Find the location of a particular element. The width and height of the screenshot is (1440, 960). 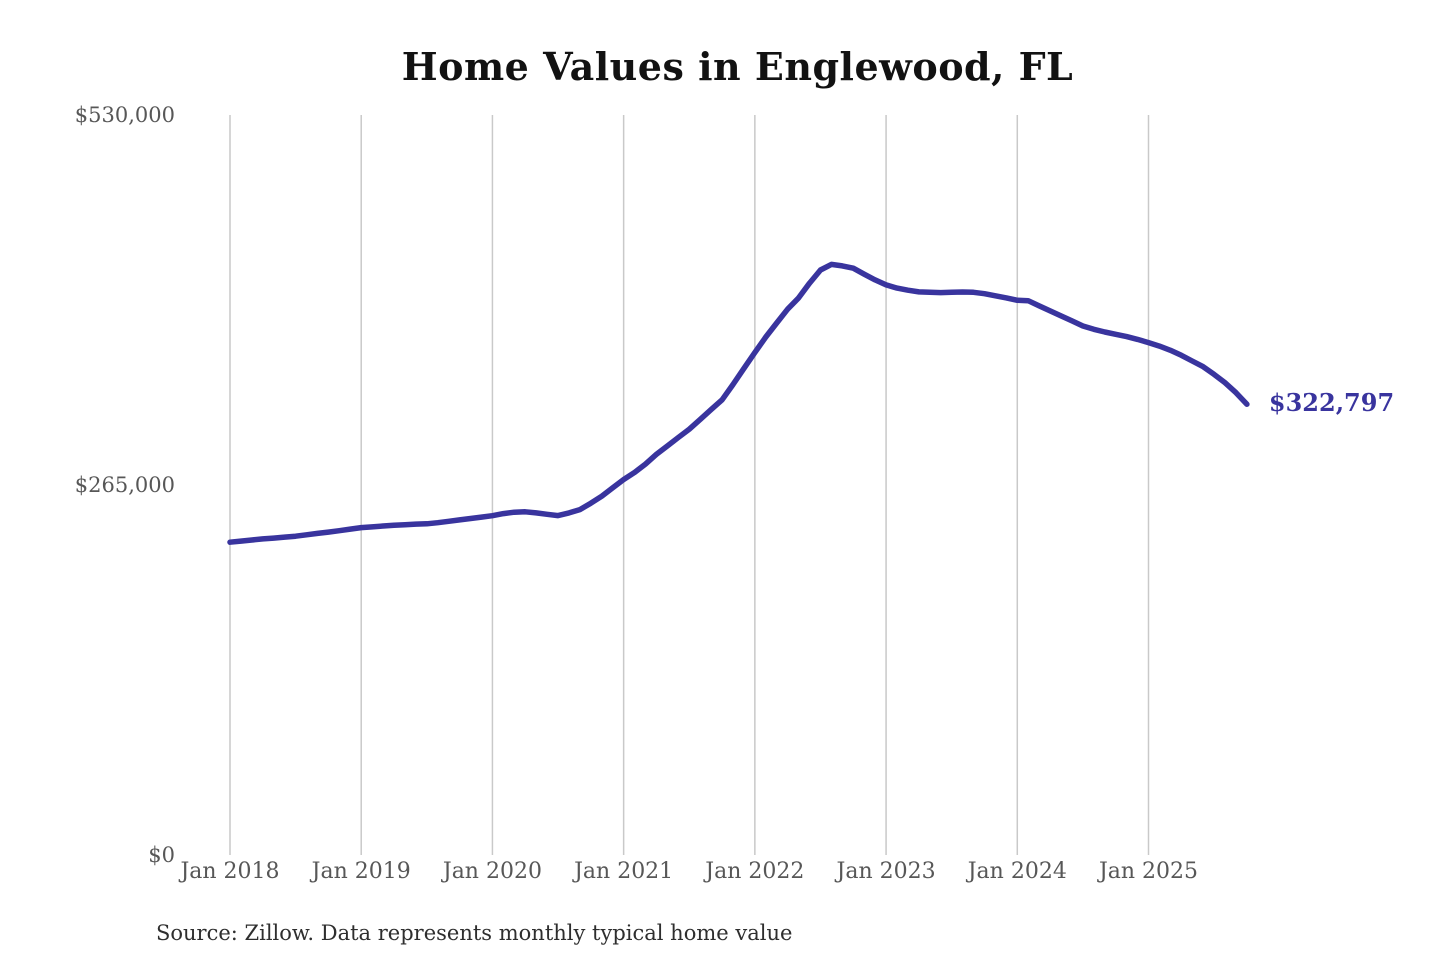

x-axis-tick-label: Jan 2018 is located at coordinates (230, 871).